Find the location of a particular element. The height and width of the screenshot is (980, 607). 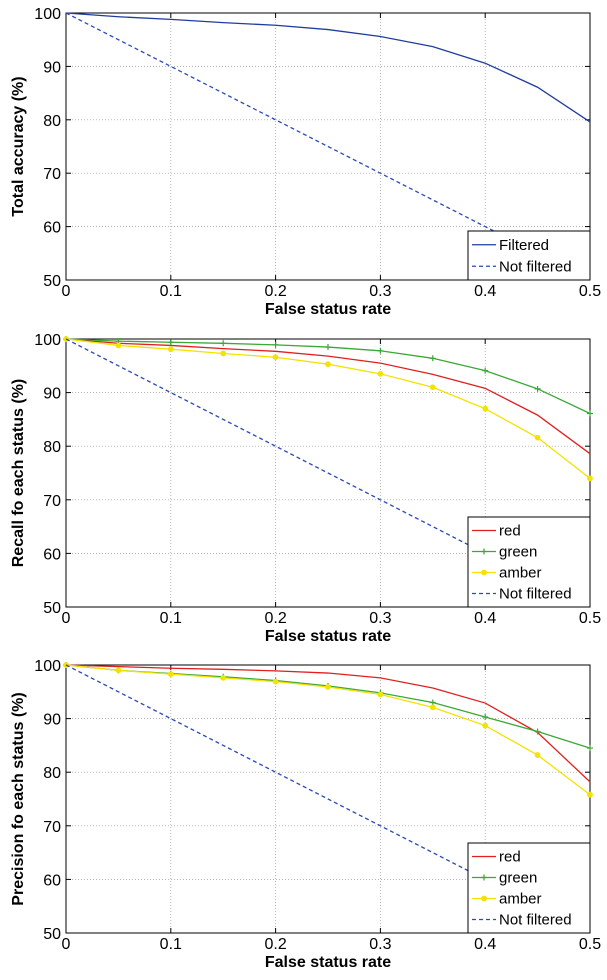

series-line-green is located at coordinates (328, 706).